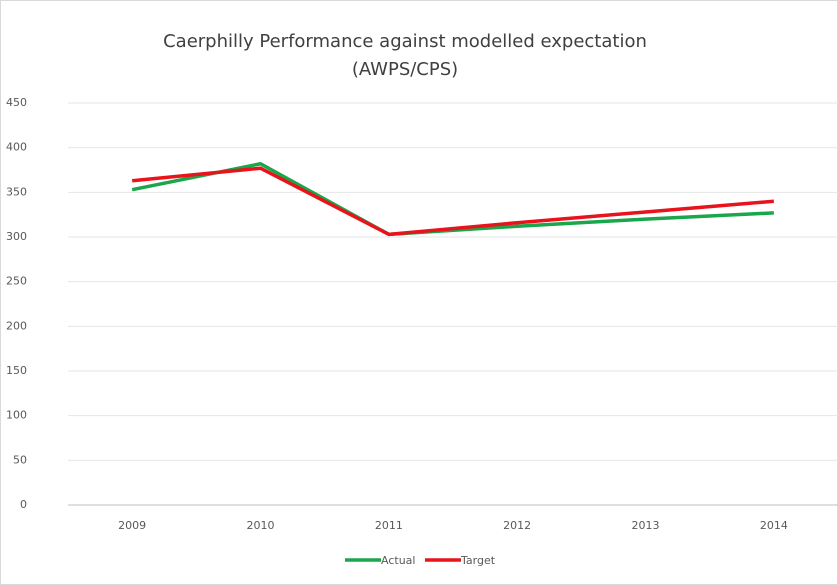 This screenshot has width=838, height=585. I want to click on y-tick-label: 350, so click(16, 191).